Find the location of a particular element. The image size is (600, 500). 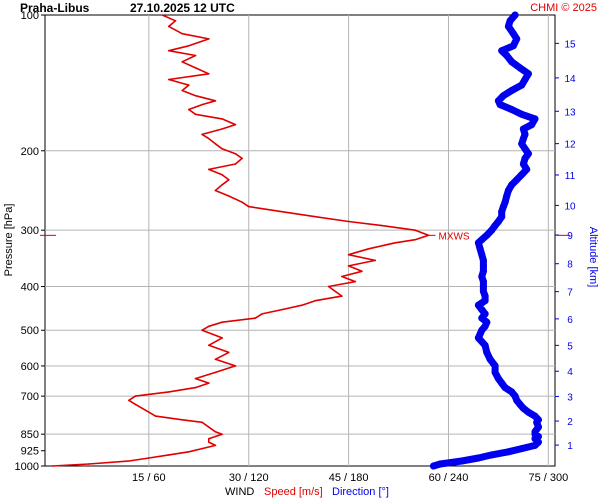

max-wind-label: MXWS is located at coordinates (453, 236).